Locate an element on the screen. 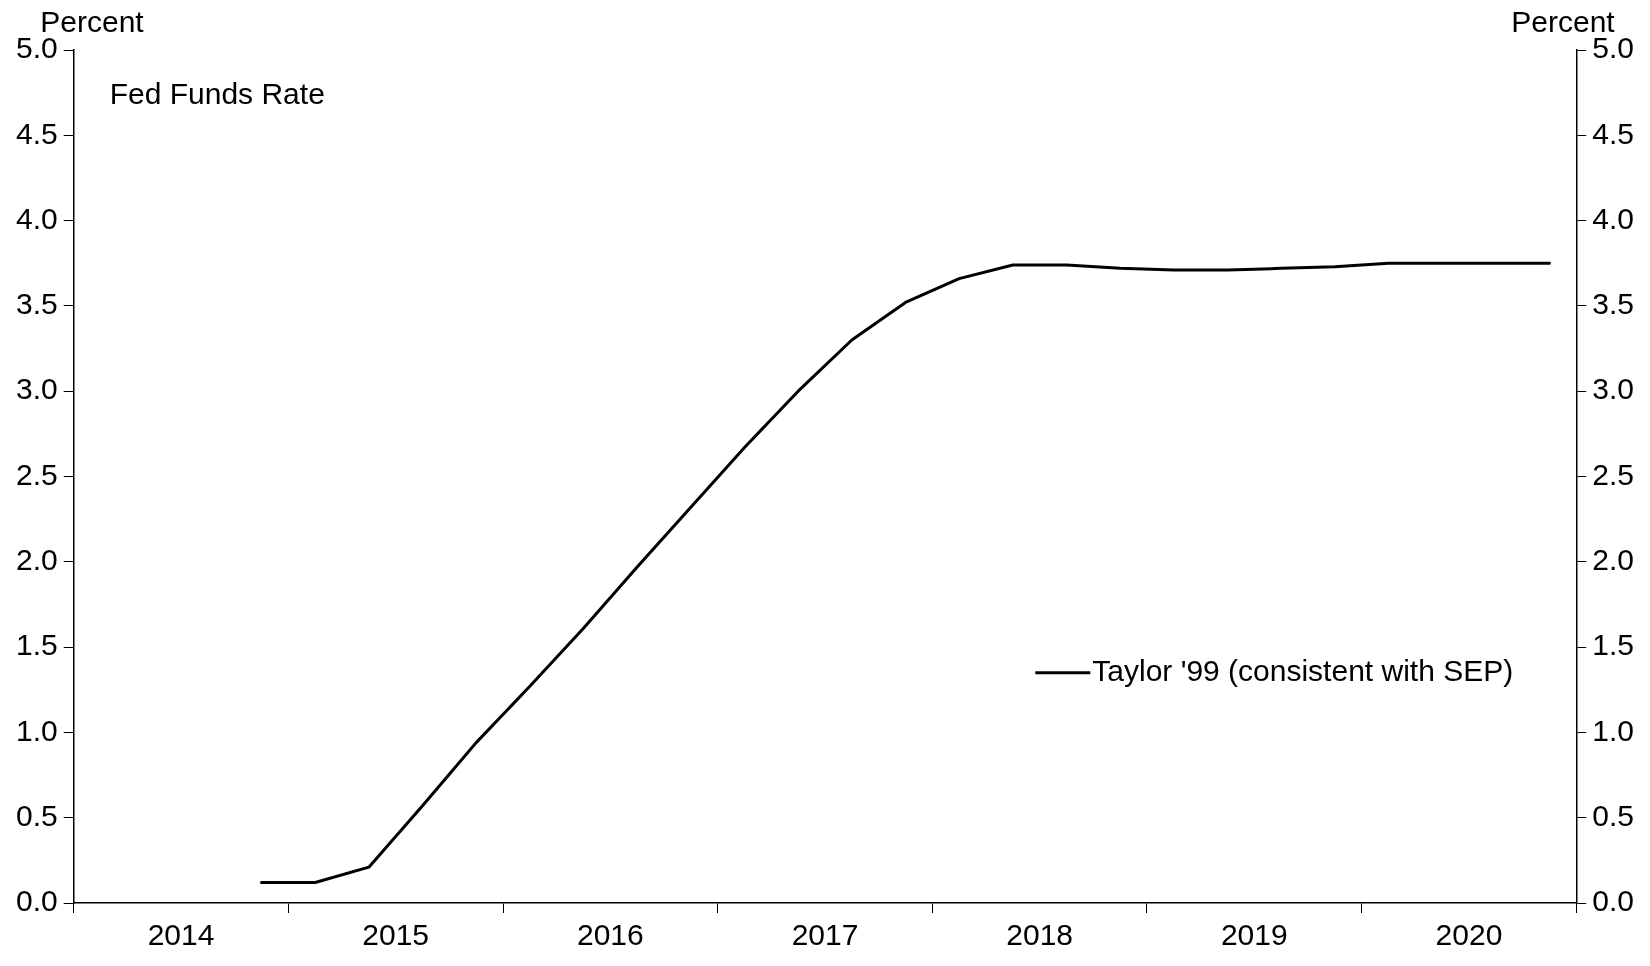  x-tick-label: 2014 is located at coordinates (181, 935).